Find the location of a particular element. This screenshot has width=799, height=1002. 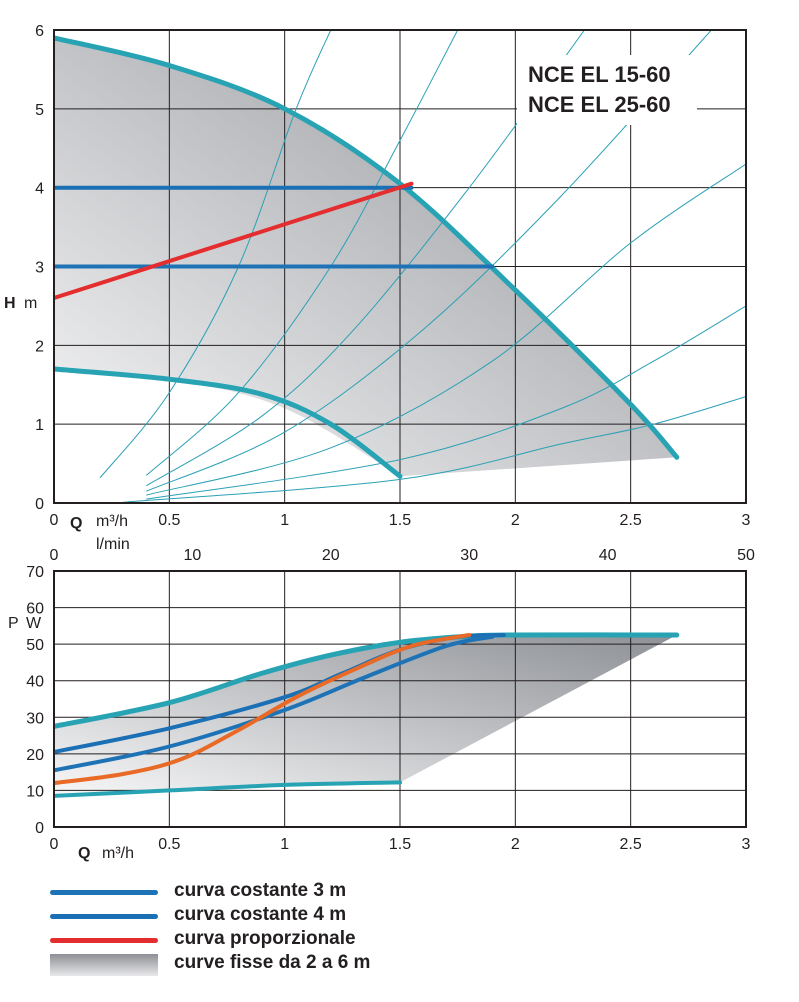

head-x-tick-label: 1.5 is located at coordinates (400, 520).